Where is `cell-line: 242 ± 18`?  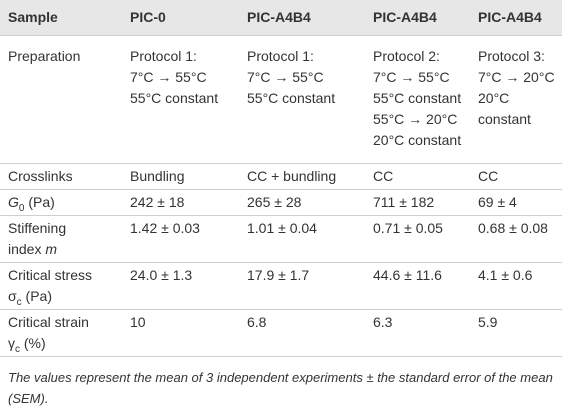
cell-line: 242 ± 18 is located at coordinates (157, 202).